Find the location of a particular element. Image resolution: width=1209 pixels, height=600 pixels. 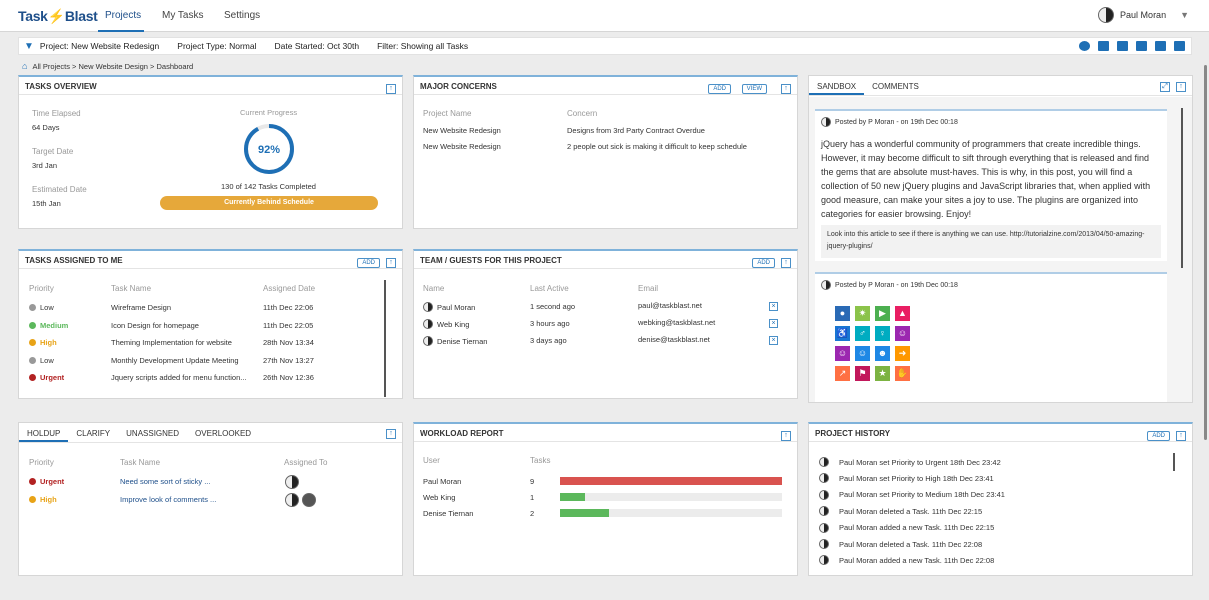

add-task-button: ADD is located at coordinates (368, 263).